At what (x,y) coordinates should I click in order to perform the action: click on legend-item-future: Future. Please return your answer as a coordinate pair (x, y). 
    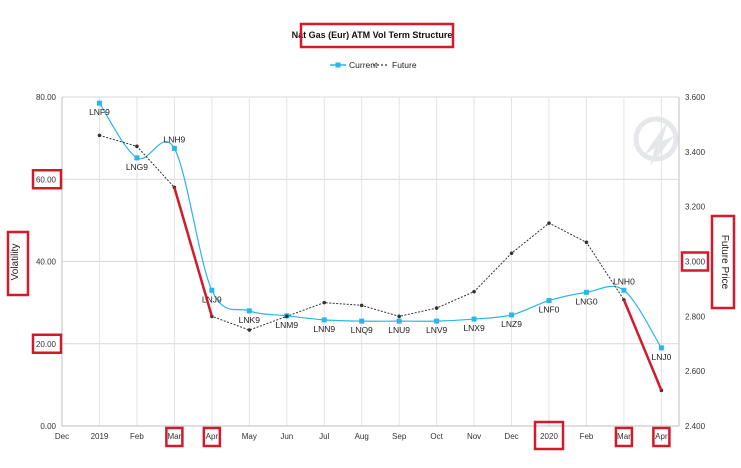
    Looking at the image, I should click on (395, 65).